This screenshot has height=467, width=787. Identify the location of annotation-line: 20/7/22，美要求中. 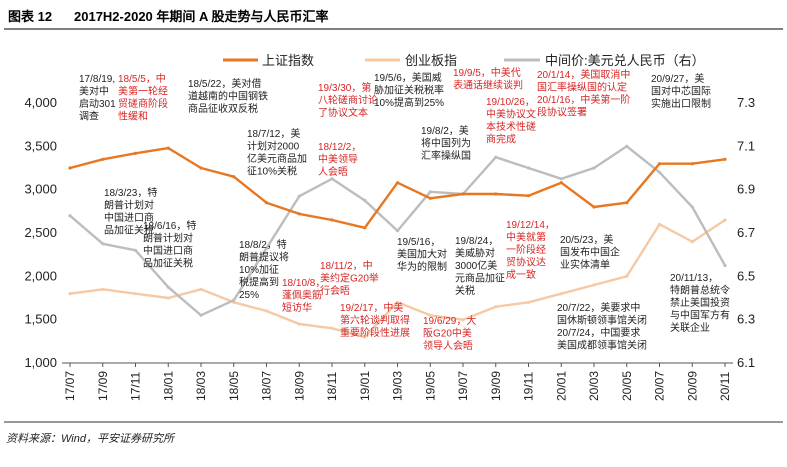
(598, 307).